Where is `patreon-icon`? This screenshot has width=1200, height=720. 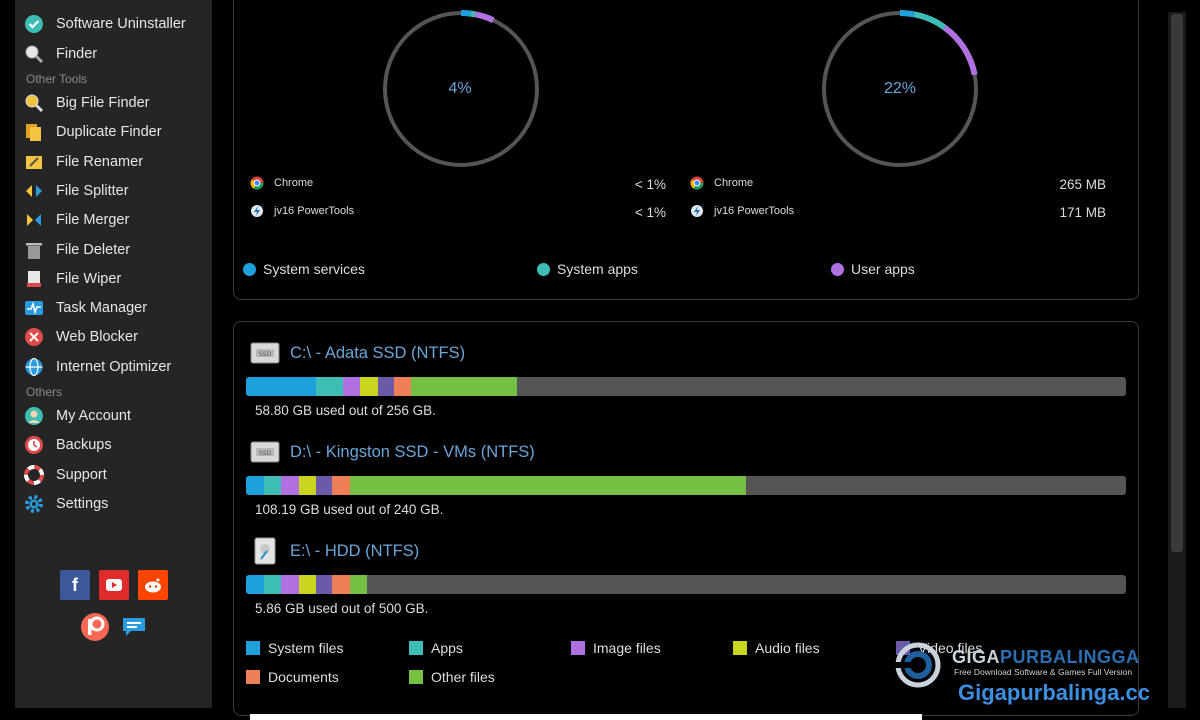
patreon-icon is located at coordinates (95, 627).